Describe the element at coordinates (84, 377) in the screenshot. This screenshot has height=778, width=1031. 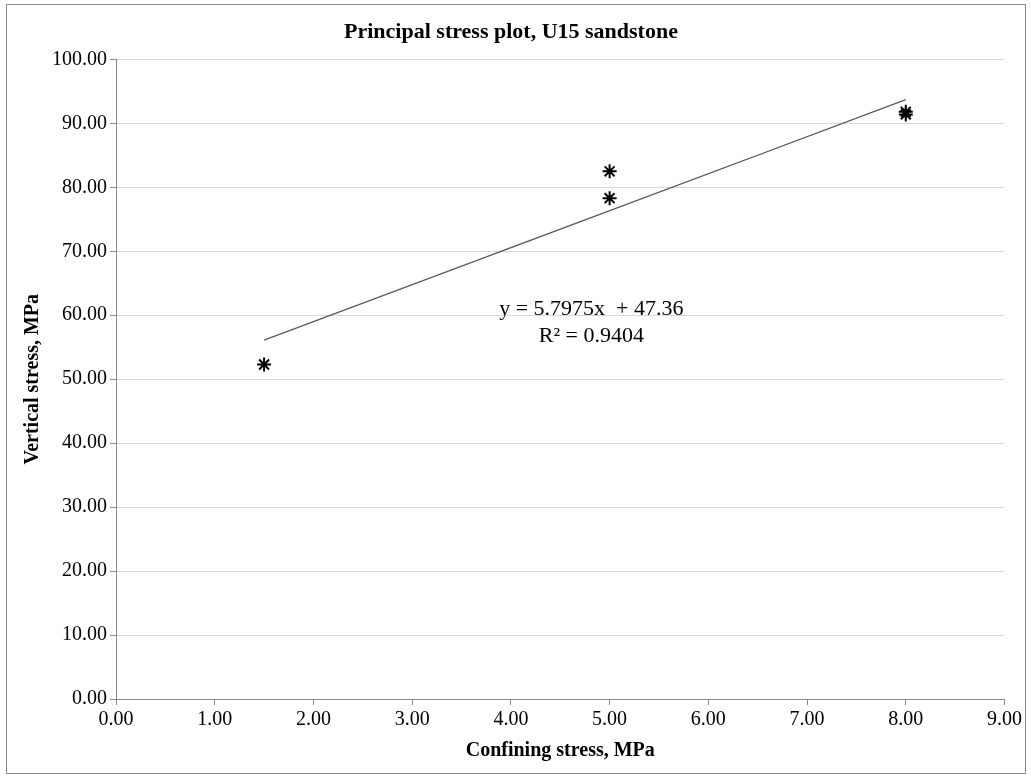
I see `y-tick-label: 50.00` at that location.